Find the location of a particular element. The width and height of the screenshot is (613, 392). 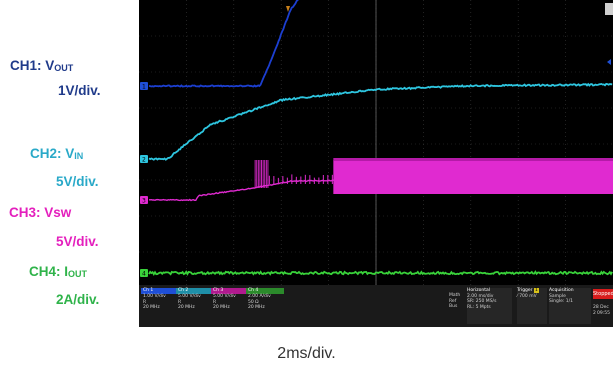

ch4-settings-box: Ch 4 2.00 A/div 50 Ω 20 MHz is located at coordinates (265, 306).